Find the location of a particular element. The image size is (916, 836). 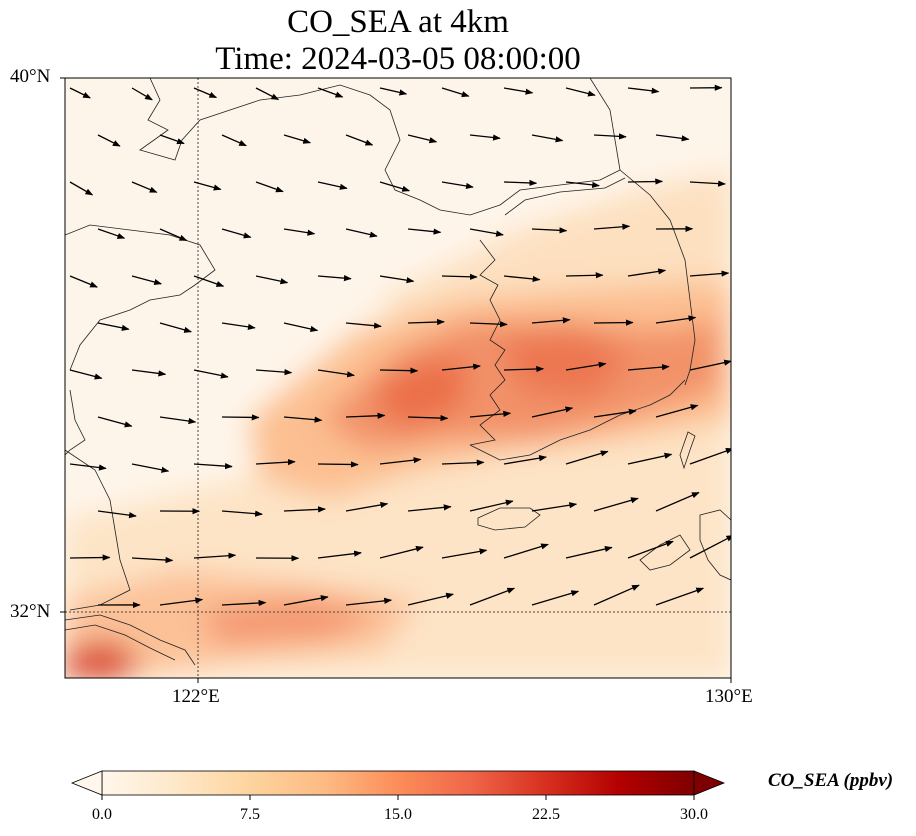

field-core-southwest is located at coordinates (102, 659).